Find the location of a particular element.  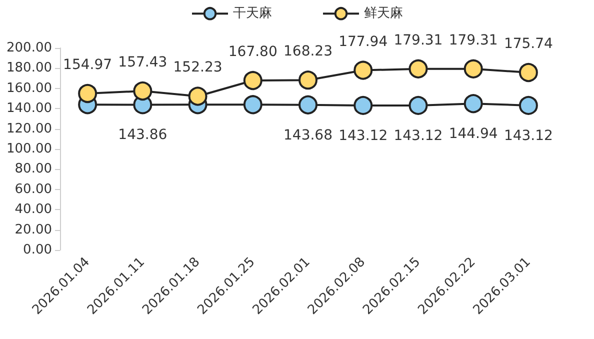

data-label: 168.23 is located at coordinates (308, 52).